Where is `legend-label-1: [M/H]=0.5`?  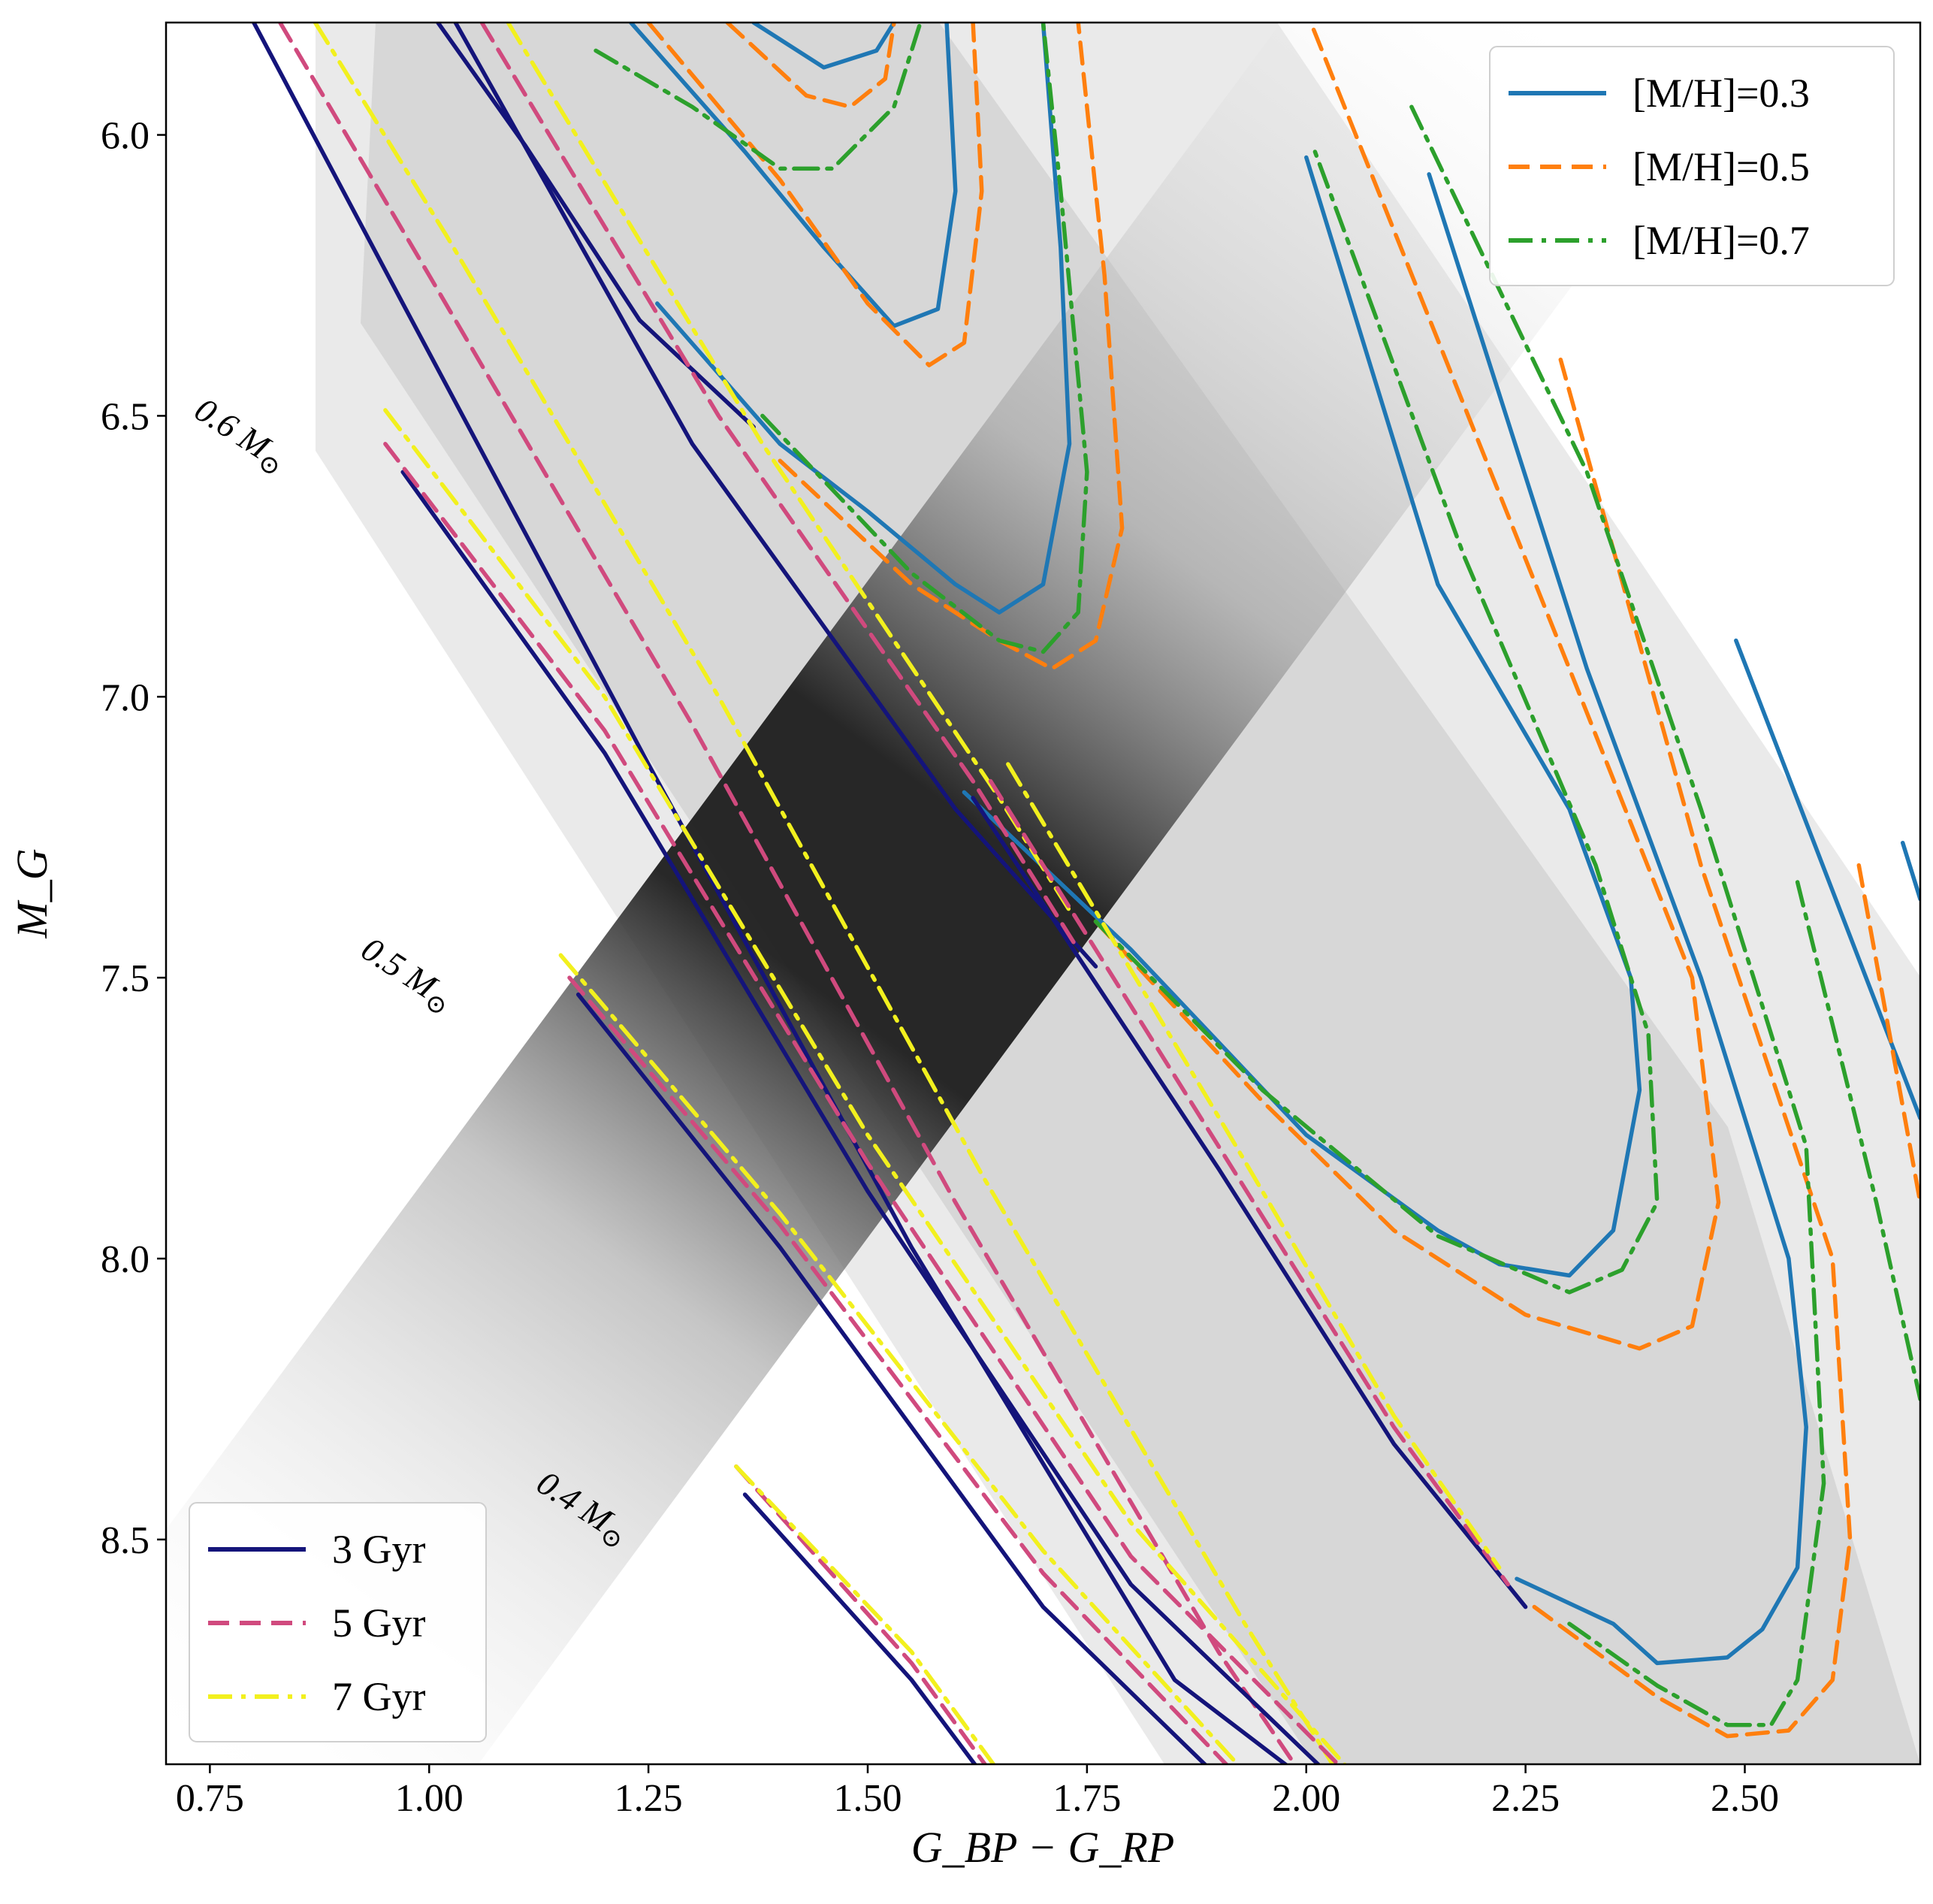 legend-label-1: [M/H]=0.5 is located at coordinates (1721, 166).